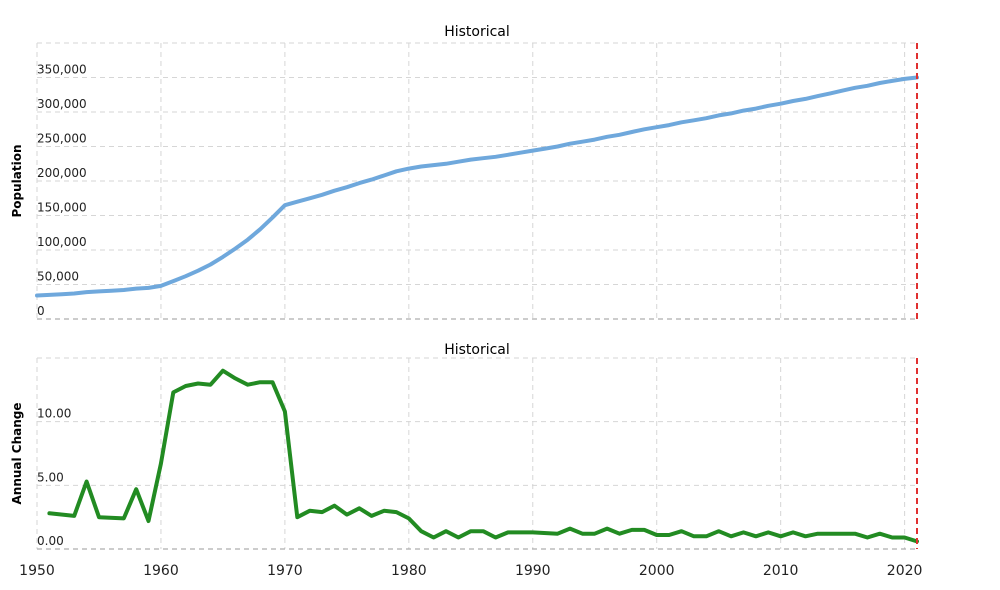 The image size is (1000, 590). Describe the element at coordinates (161, 571) in the screenshot. I see `panel-2-xtick-label: 1960` at that location.